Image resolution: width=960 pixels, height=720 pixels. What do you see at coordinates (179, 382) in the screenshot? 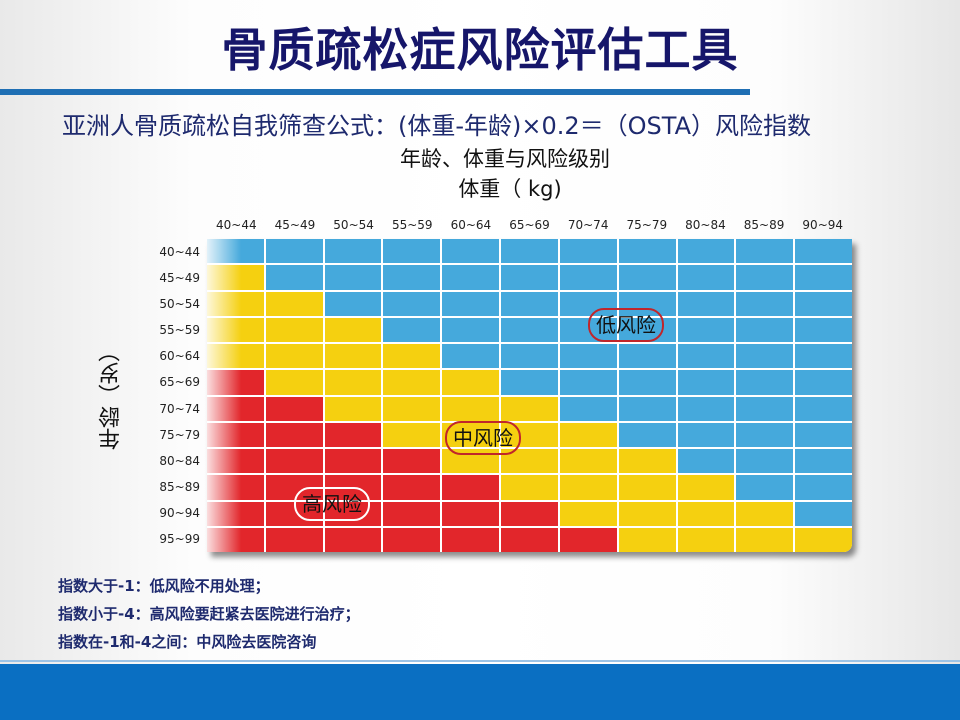
I see `row-header: 65~69` at bounding box center [179, 382].